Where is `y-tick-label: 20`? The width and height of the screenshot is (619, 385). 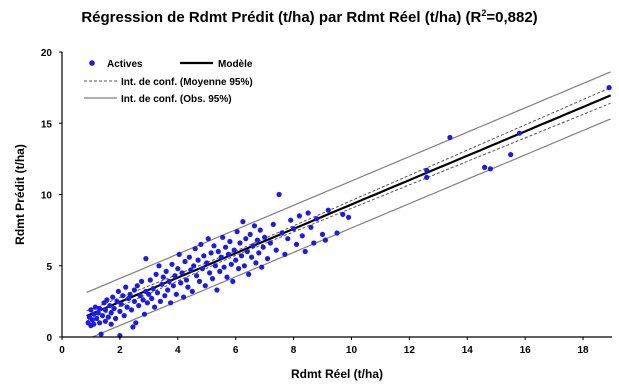 y-tick-label: 20 is located at coordinates (47, 53).